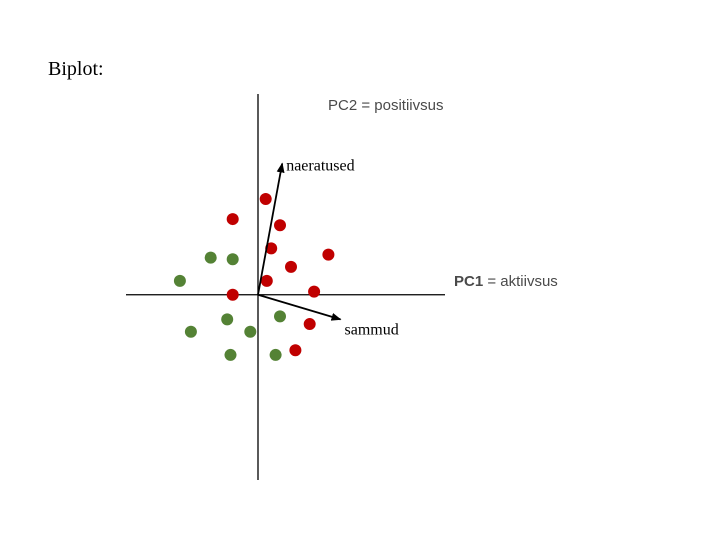 Image resolution: width=720 pixels, height=540 pixels. I want to click on vector-sammud-label: sammud, so click(372, 329).